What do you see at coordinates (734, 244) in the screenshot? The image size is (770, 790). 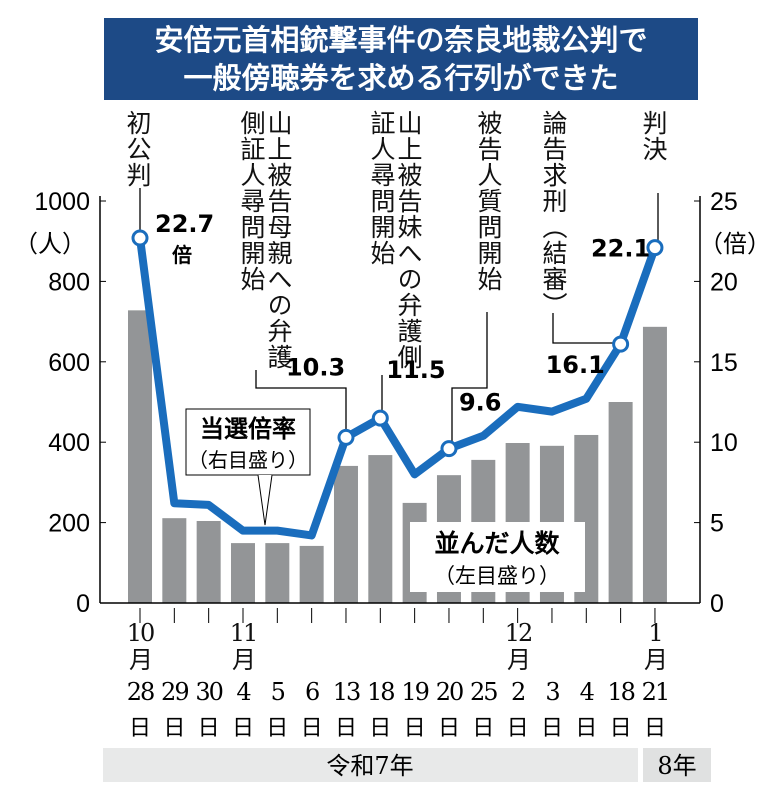 I see `right-axis-unit: （倍）` at bounding box center [734, 244].